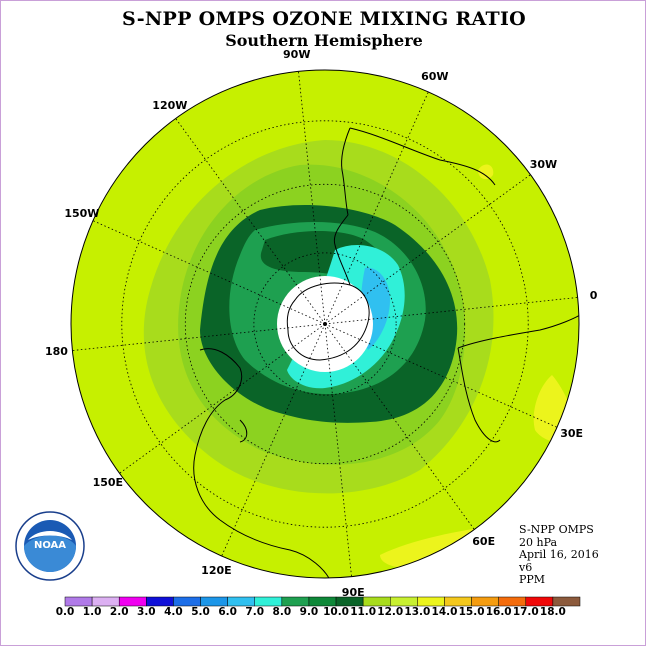 Image resolution: width=648 pixels, height=648 pixels. Describe the element at coordinates (173, 612) in the screenshot. I see `colorbar-tick-label: 4.0` at that location.